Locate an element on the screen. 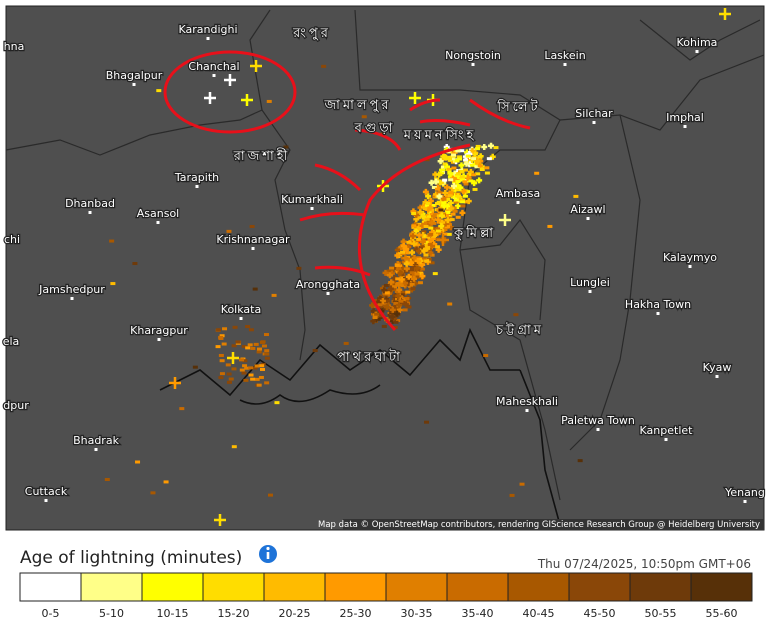  place-label: Bhadrak is located at coordinates (96, 440).